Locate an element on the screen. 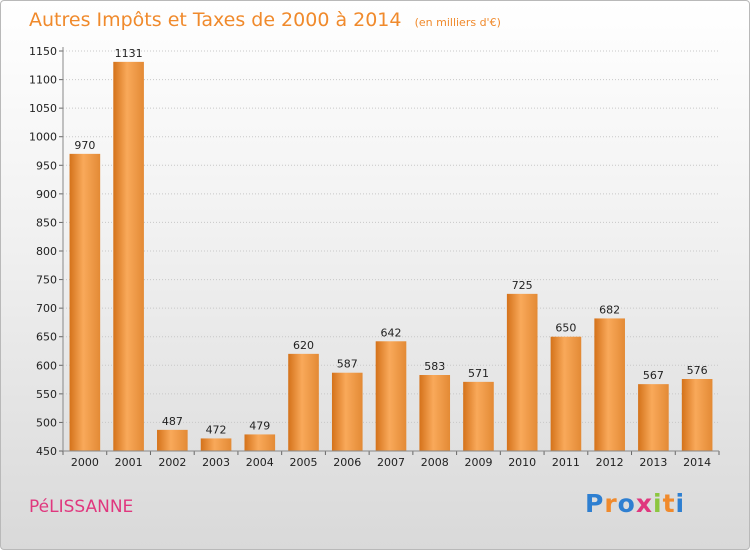 This screenshot has height=550, width=750. x-tick-label: 2004 is located at coordinates (260, 462).